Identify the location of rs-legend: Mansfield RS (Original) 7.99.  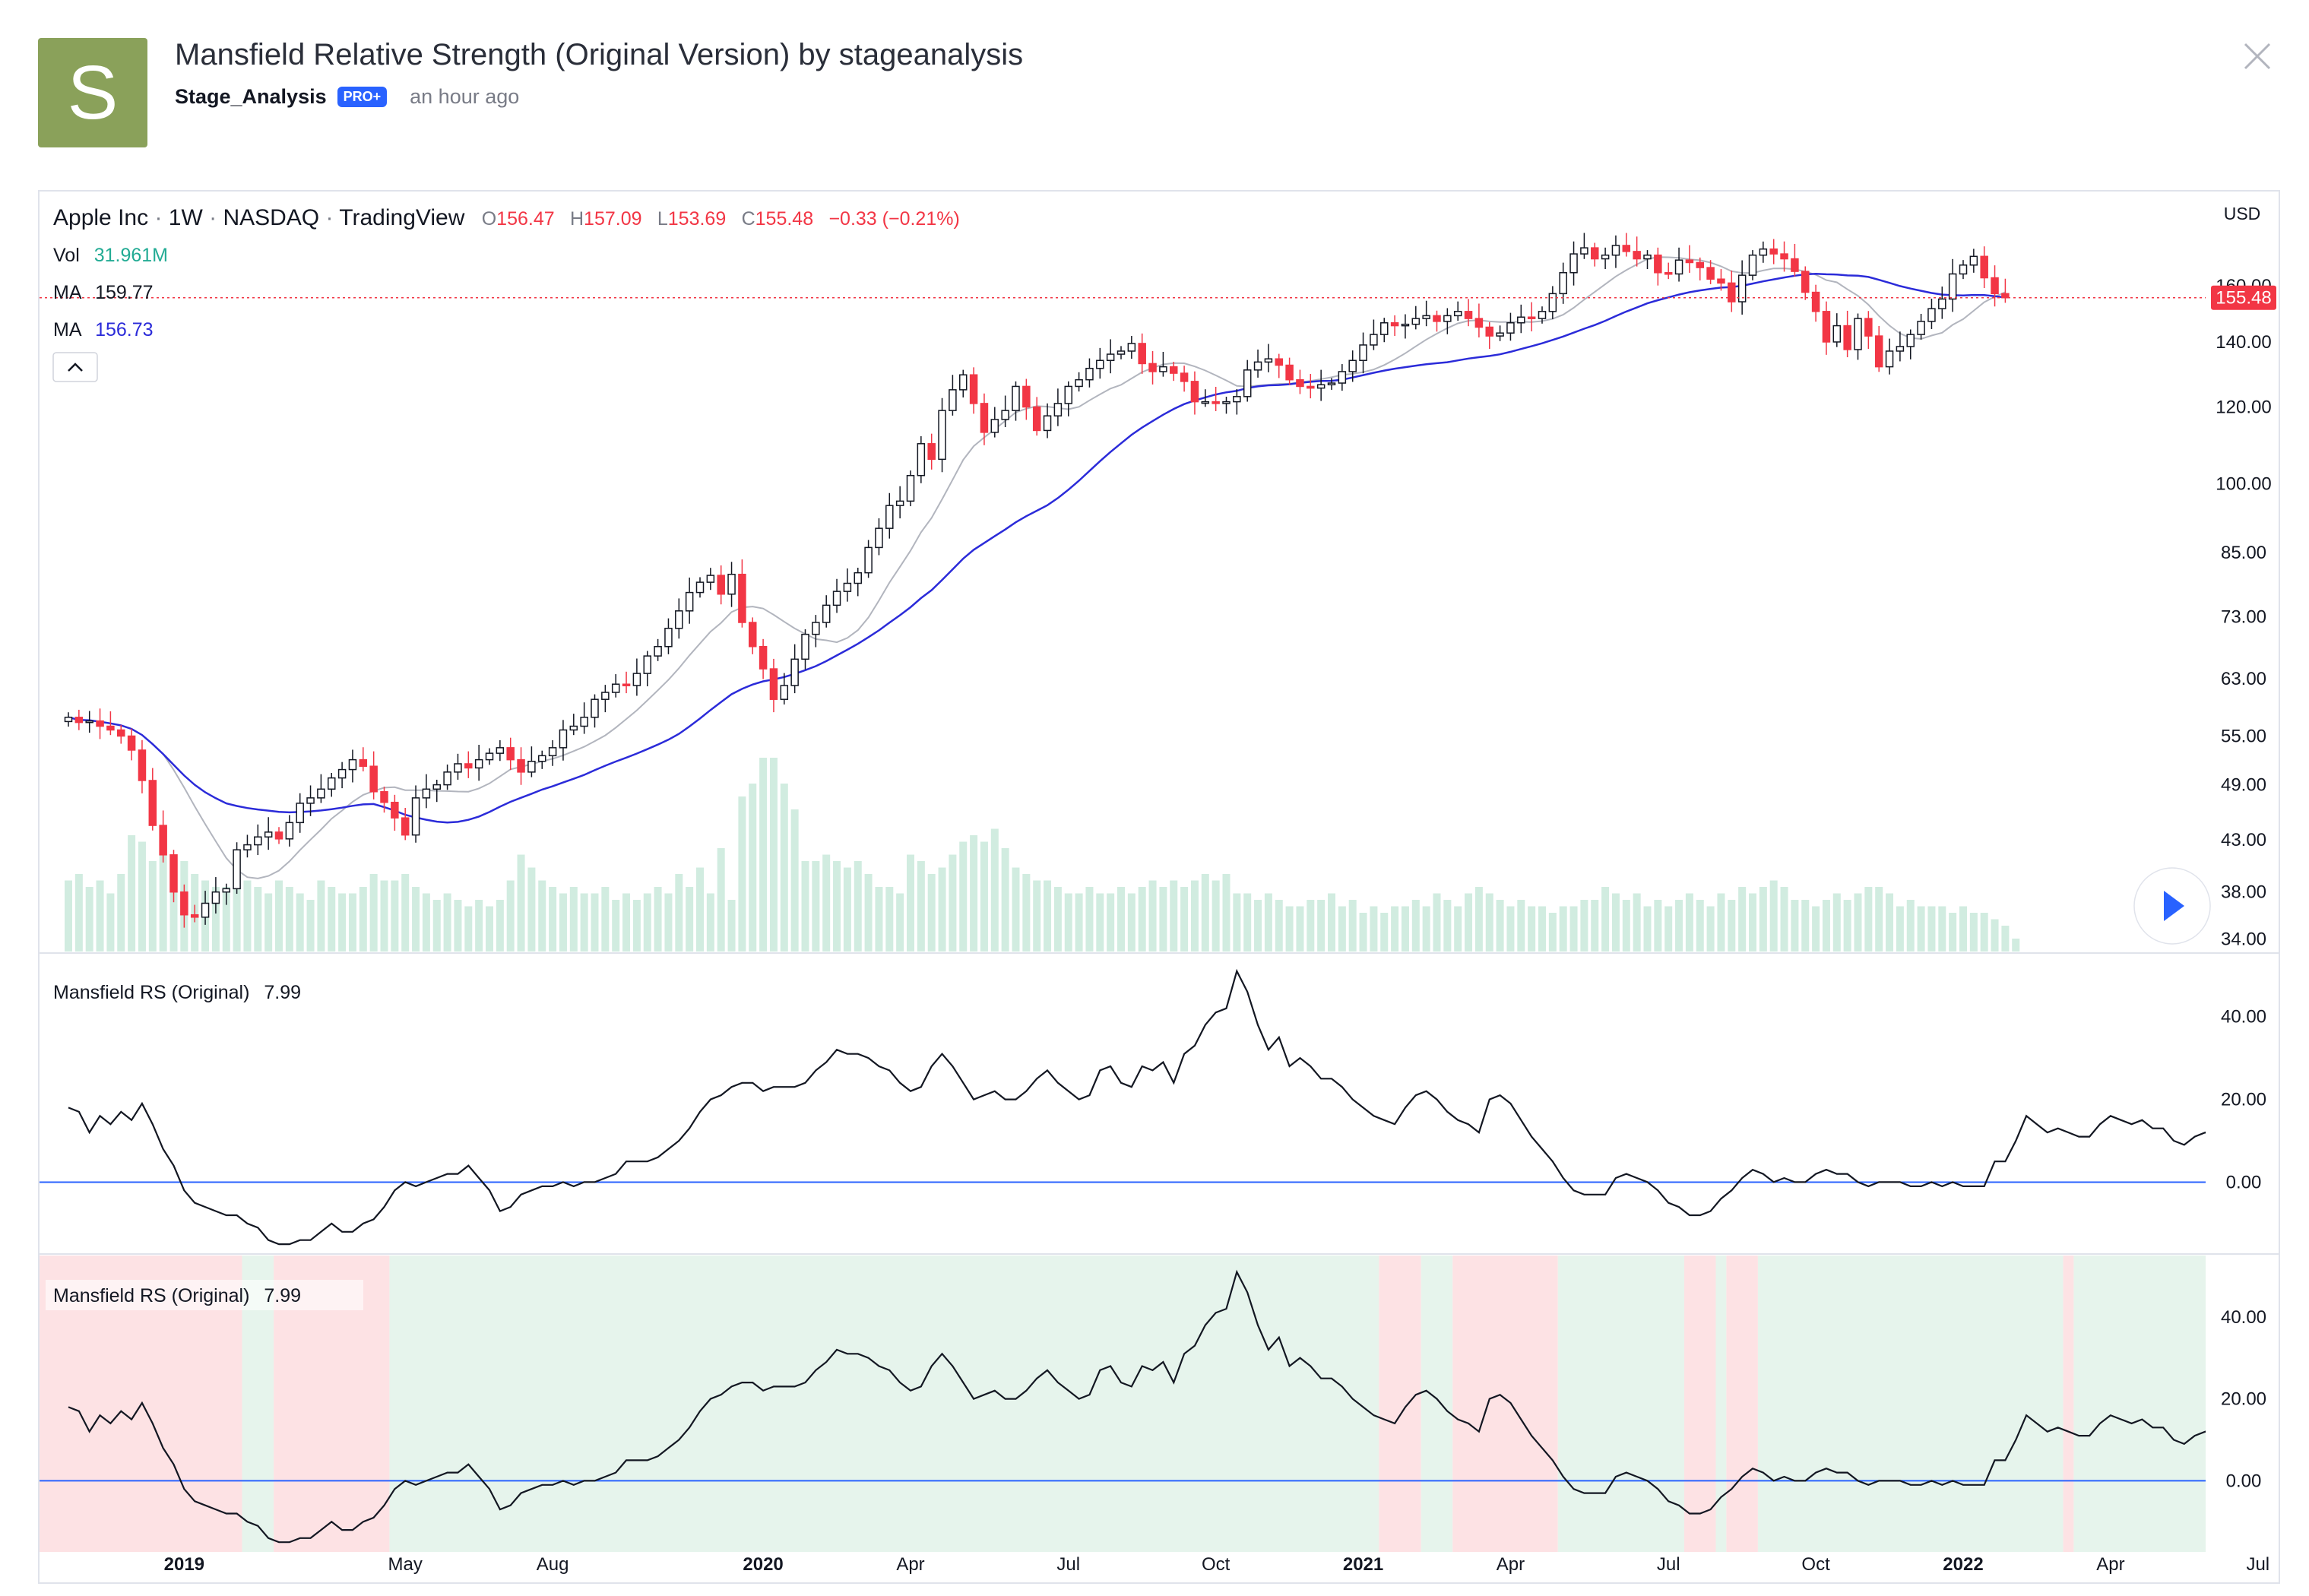
(177, 992).